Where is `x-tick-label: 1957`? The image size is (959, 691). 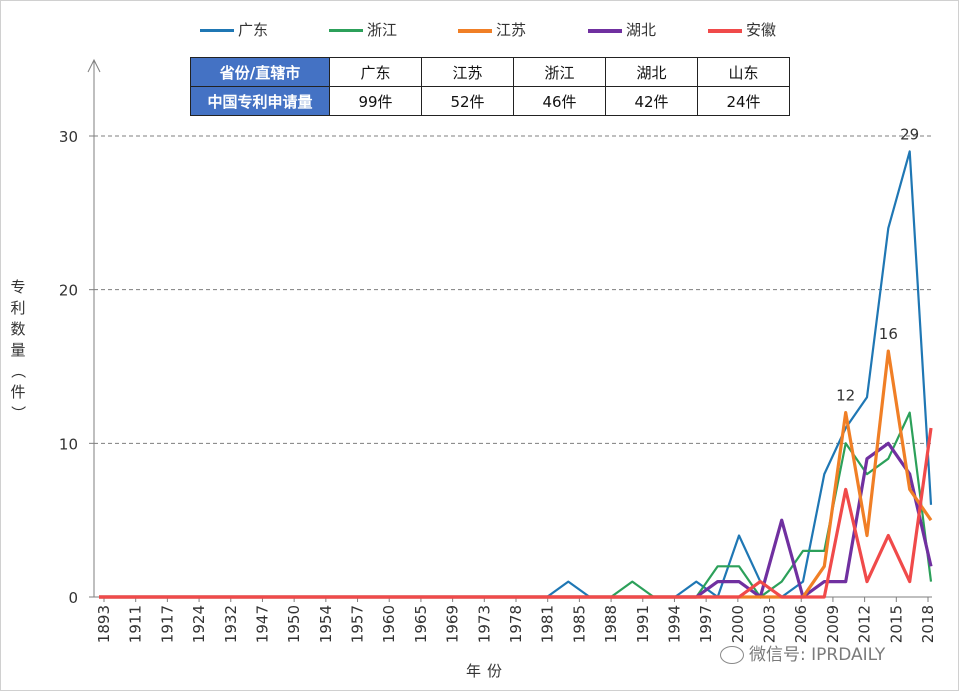
x-tick-label: 1957 is located at coordinates (358, 624).